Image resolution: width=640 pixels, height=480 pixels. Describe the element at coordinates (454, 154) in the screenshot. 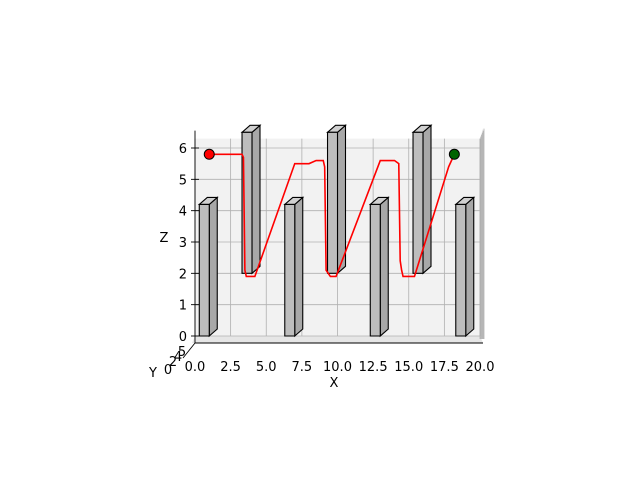

I see `goal-marker` at that location.